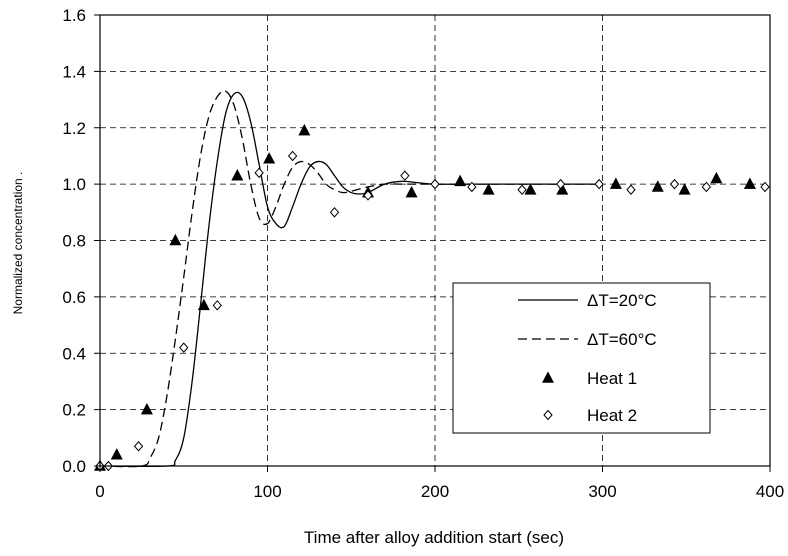 The image size is (788, 556). I want to click on x-tick-label: 300, so click(602, 491).